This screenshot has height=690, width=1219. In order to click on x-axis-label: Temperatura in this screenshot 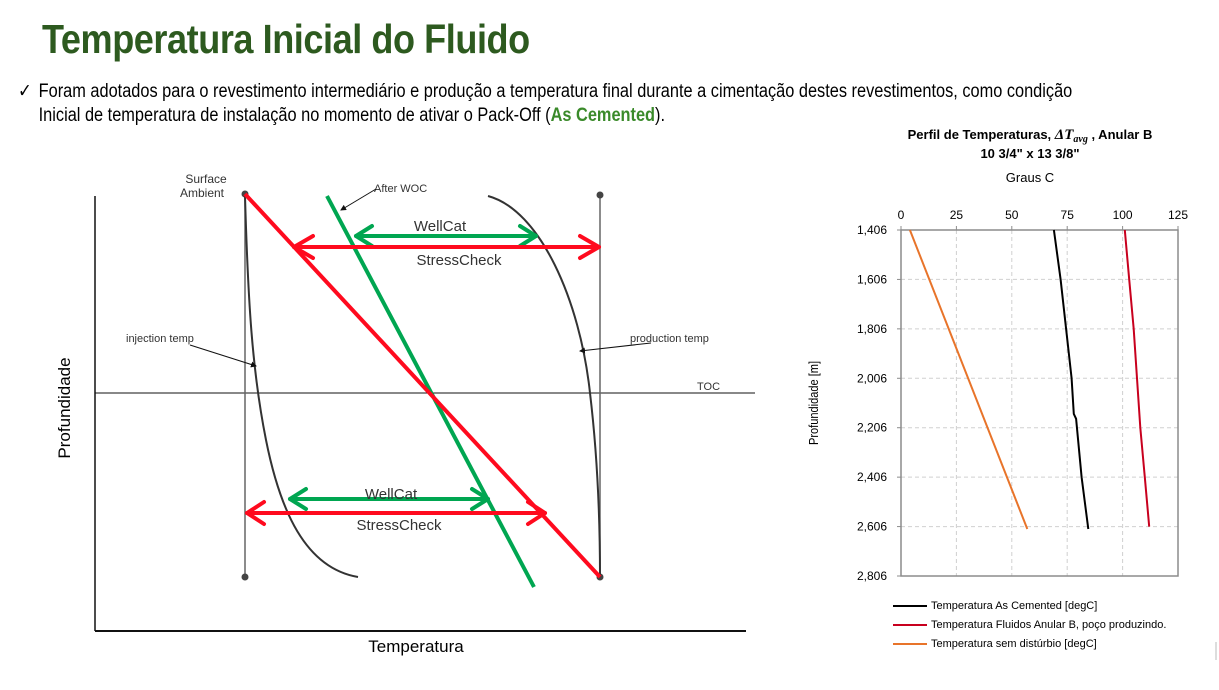, I will do `click(416, 646)`.